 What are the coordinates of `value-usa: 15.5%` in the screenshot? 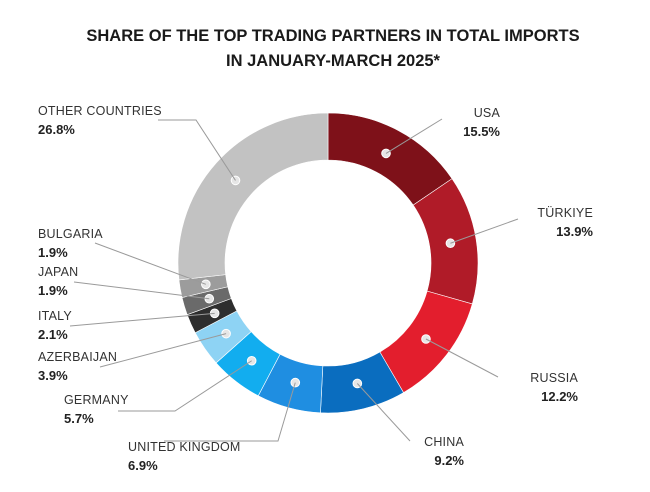 It's located at (481, 131).